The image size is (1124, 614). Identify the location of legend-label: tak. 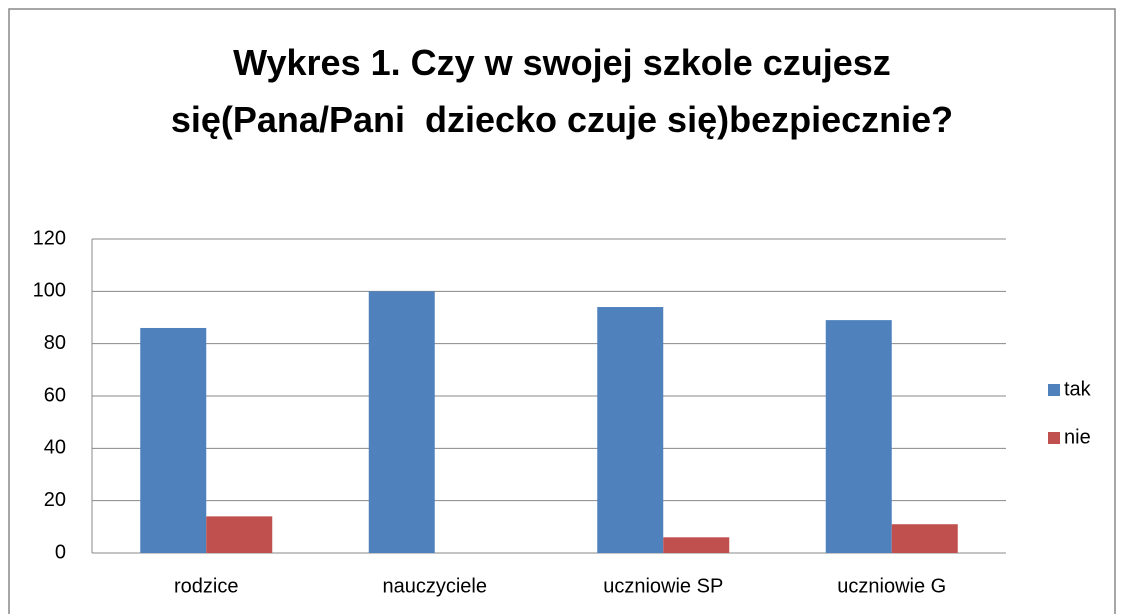
(1078, 389).